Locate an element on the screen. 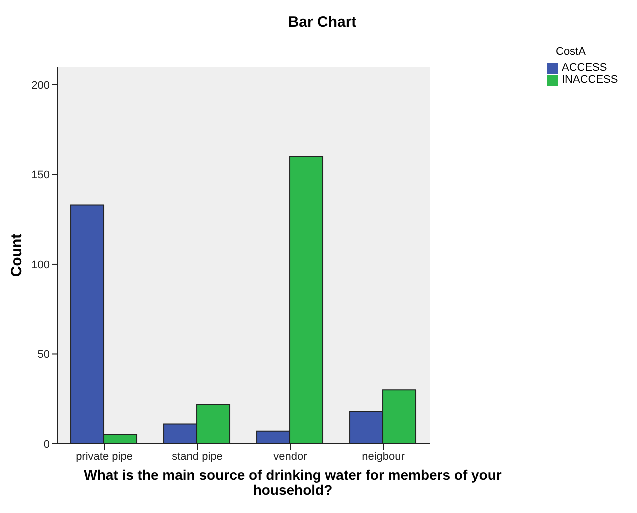 This screenshot has width=637, height=513. y-tick-label: 100 is located at coordinates (41, 265).